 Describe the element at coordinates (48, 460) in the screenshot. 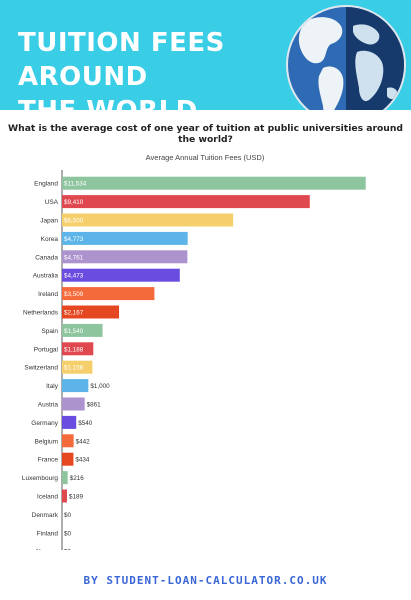

I see `category-label: France` at that location.